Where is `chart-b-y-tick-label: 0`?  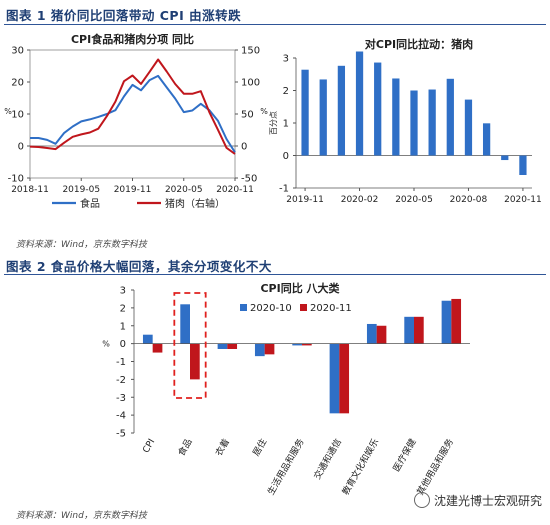
chart-b-y-tick-label: 0 is located at coordinates (286, 156).